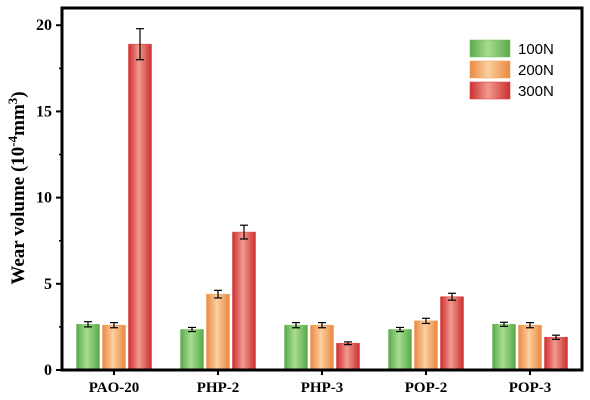  I want to click on y-axis-title-unit: mm, so click(18, 120).